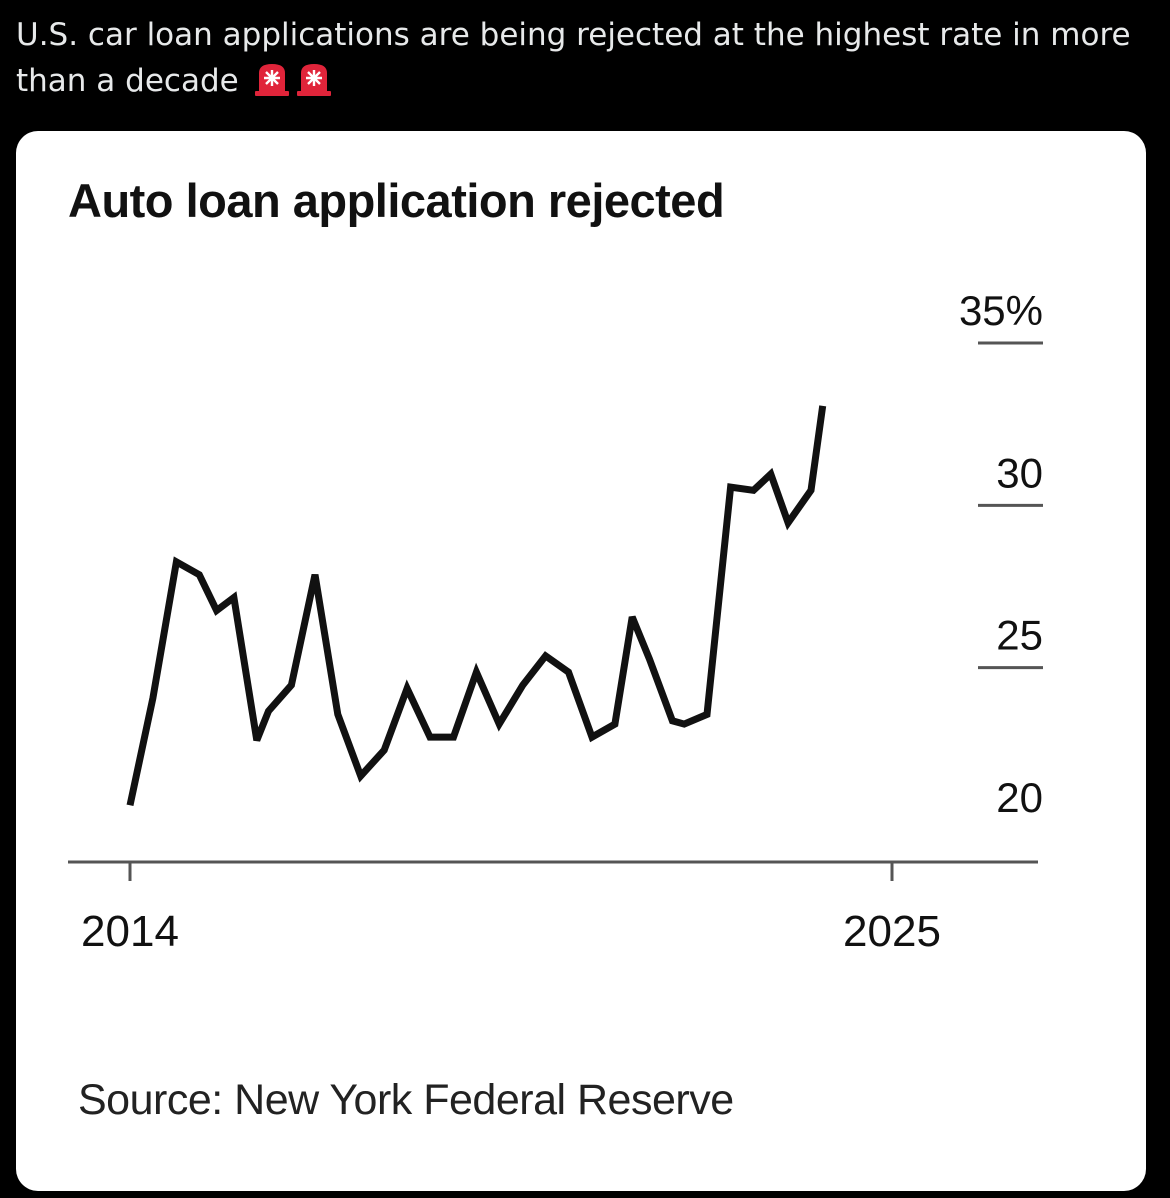 The width and height of the screenshot is (1170, 1198). What do you see at coordinates (1019, 797) in the screenshot?
I see `y-tick-label: 20` at bounding box center [1019, 797].